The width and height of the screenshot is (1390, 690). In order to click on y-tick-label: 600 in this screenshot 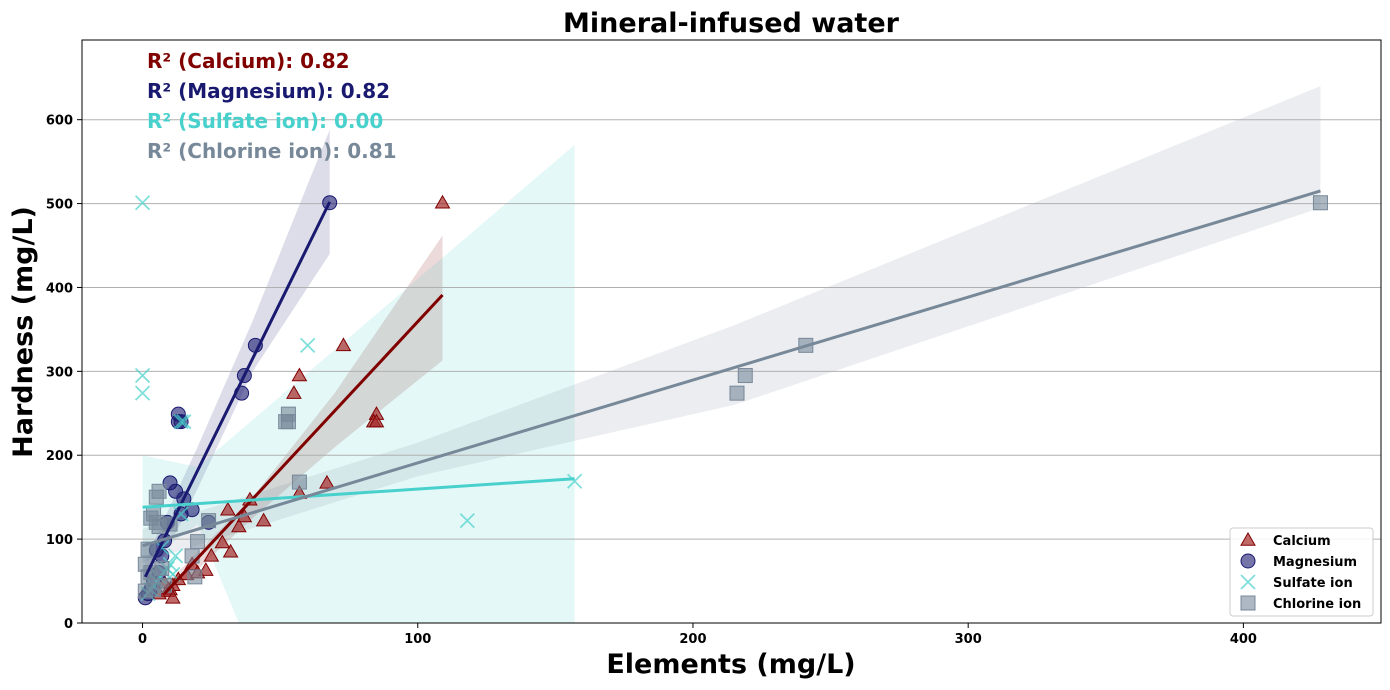, I will do `click(59, 121)`.